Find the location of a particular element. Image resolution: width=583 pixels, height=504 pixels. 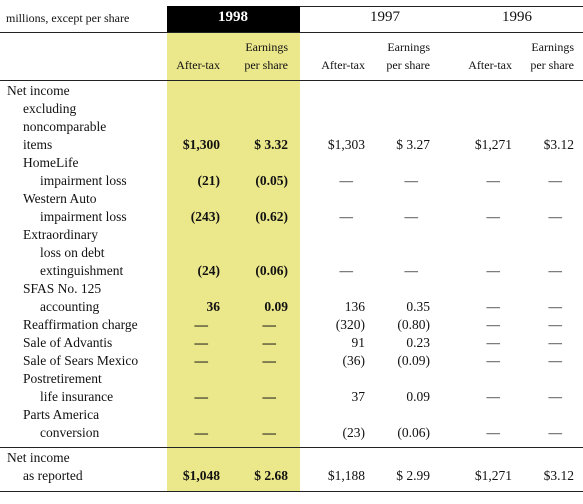

row-label: Postretirement is located at coordinates (62, 378).